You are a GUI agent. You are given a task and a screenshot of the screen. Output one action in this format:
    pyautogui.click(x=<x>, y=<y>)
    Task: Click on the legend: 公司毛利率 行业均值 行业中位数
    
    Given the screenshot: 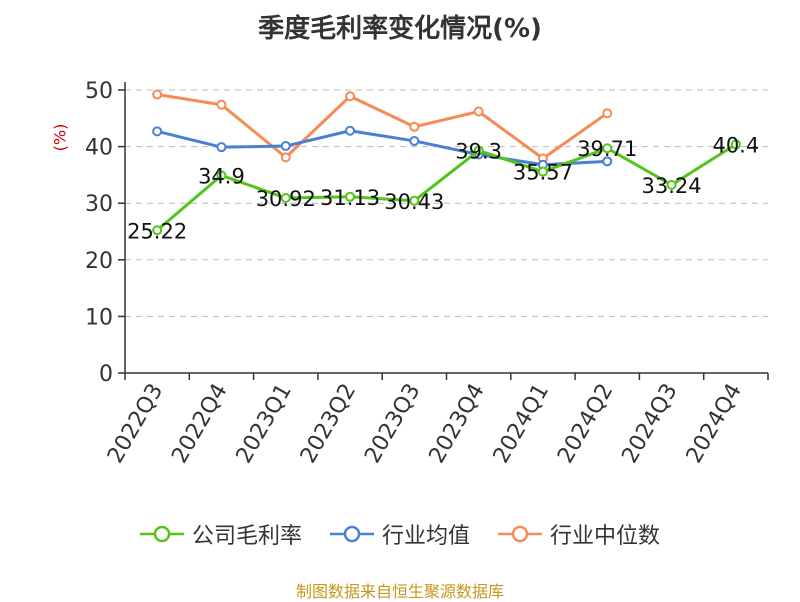 What is the action you would take?
    pyautogui.click(x=400, y=534)
    